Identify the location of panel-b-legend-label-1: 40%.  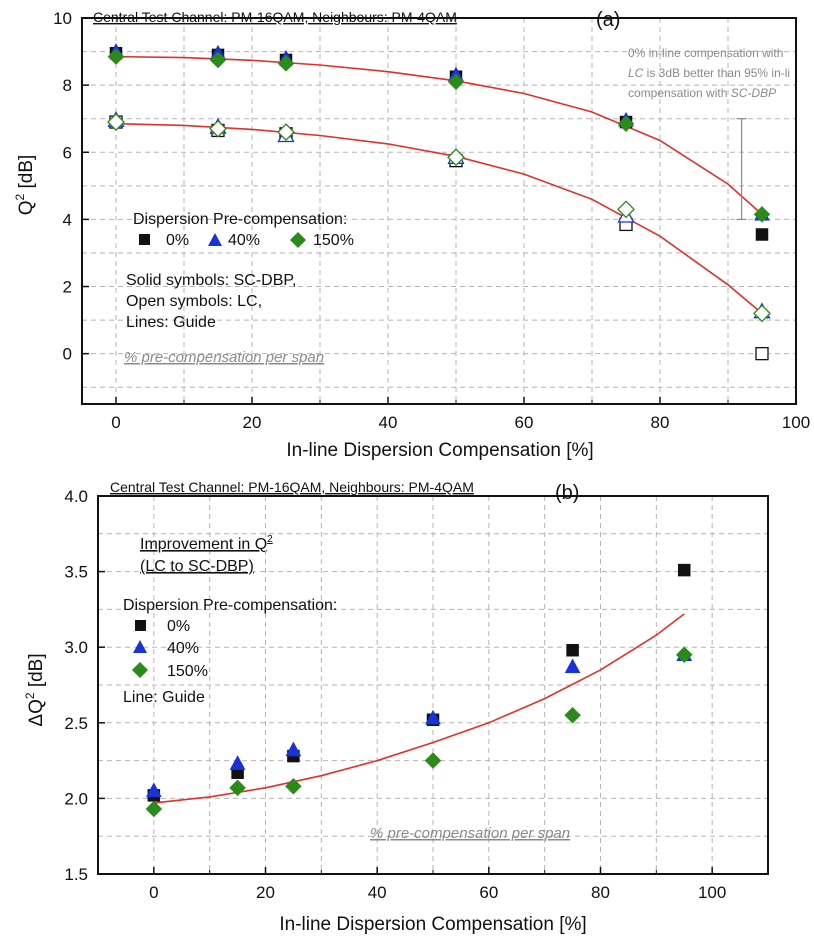
(183, 648).